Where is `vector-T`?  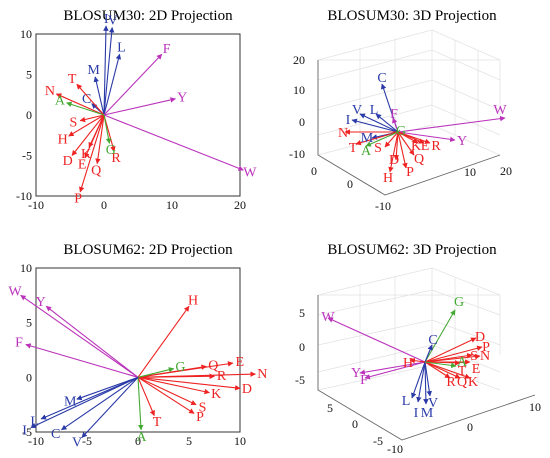 vector-T is located at coordinates (90, 99).